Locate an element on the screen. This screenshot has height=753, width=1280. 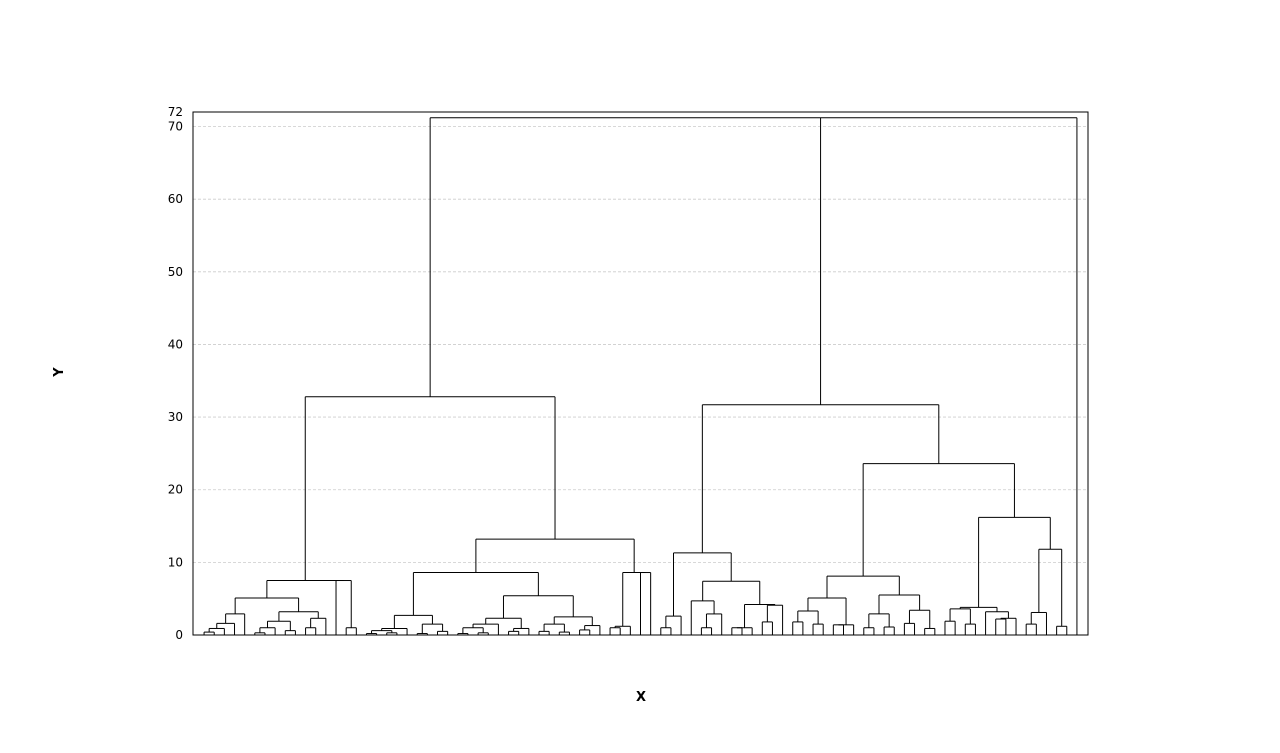
y-tick-label: 10 is located at coordinates (175, 562).